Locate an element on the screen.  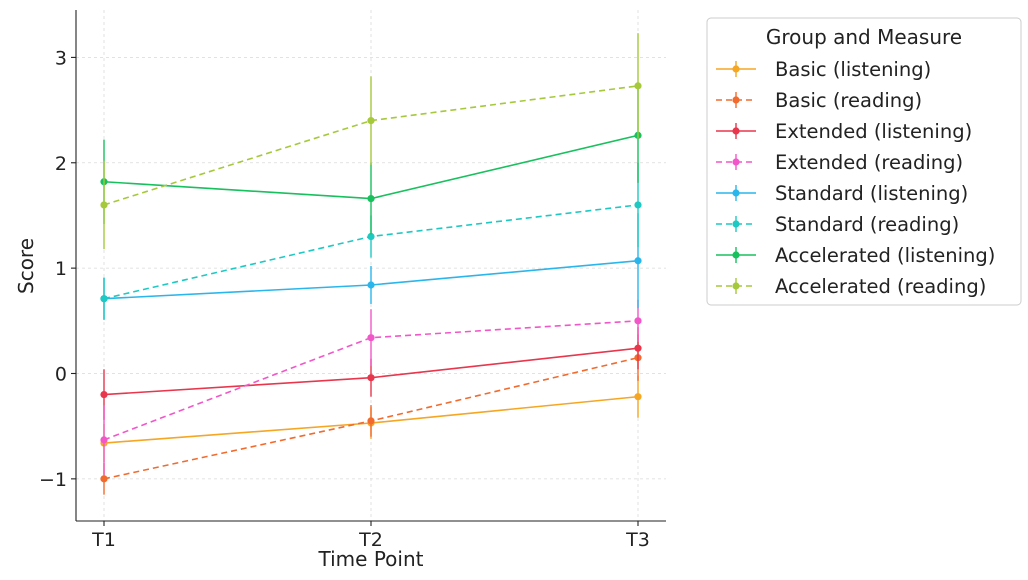
legend-entry: Extended (listening) is located at coordinates (844, 131).